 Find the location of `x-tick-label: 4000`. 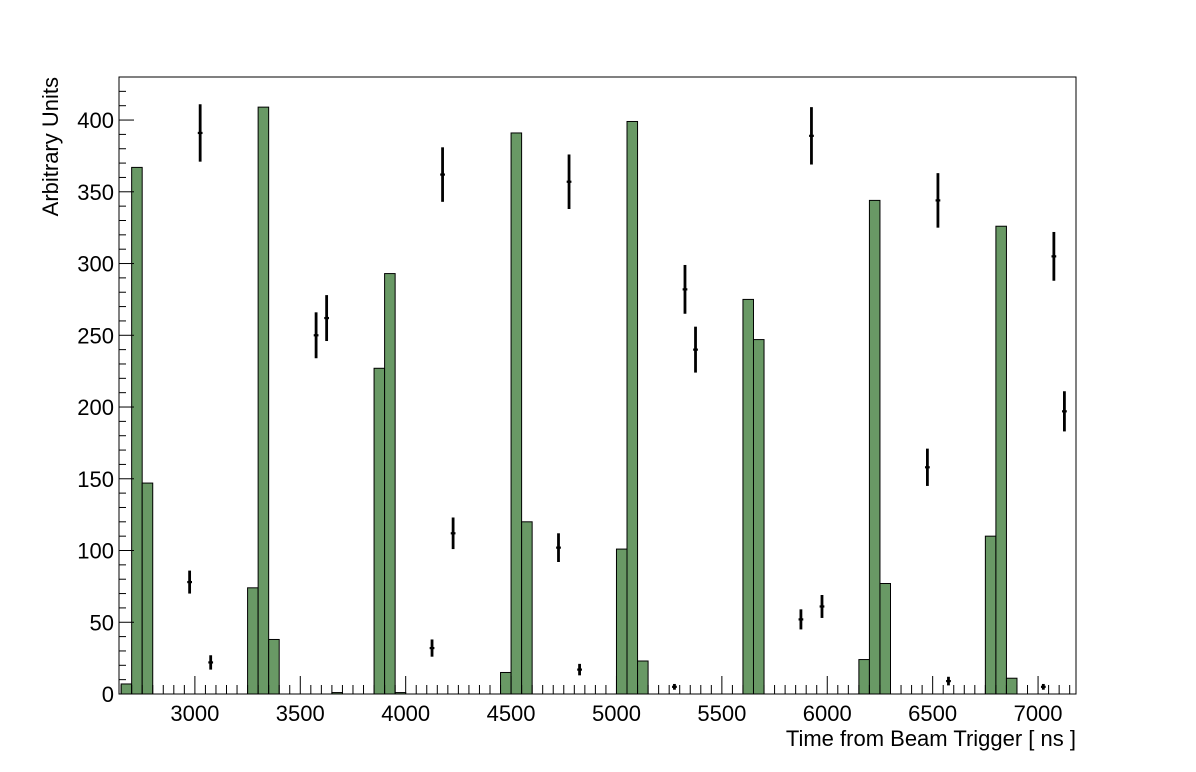

x-tick-label: 4000 is located at coordinates (405, 713).